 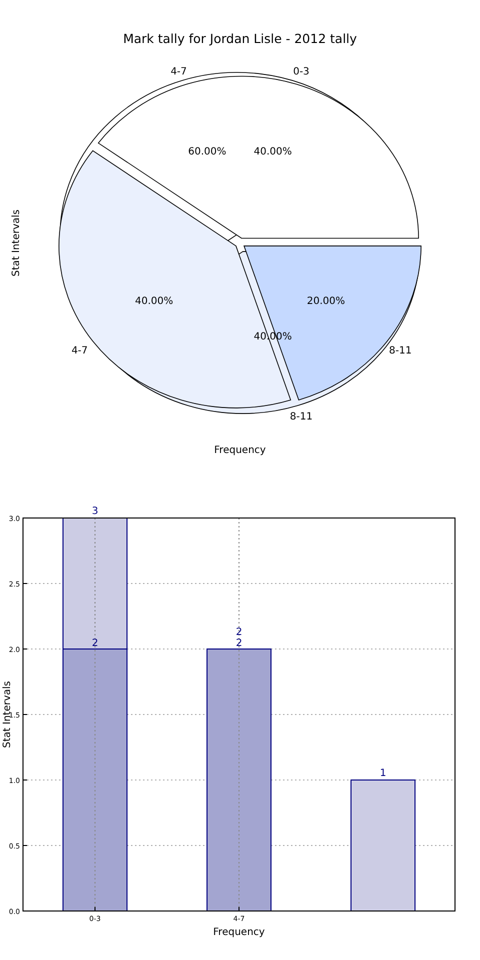 I want to click on text: Frequency, so click(x=240, y=450).